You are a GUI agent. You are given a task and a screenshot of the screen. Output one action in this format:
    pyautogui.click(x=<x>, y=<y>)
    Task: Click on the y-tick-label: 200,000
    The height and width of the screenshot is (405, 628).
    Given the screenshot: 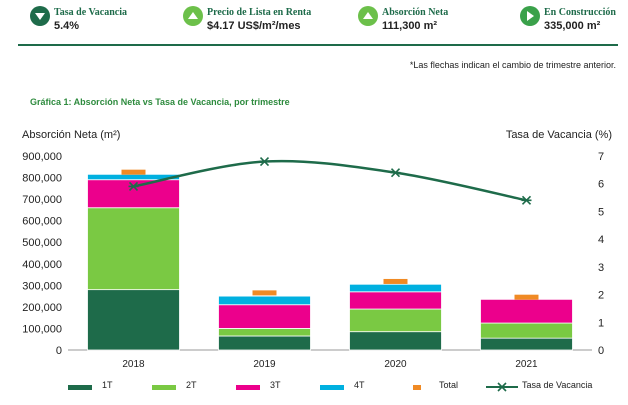 What is the action you would take?
    pyautogui.click(x=42, y=308)
    